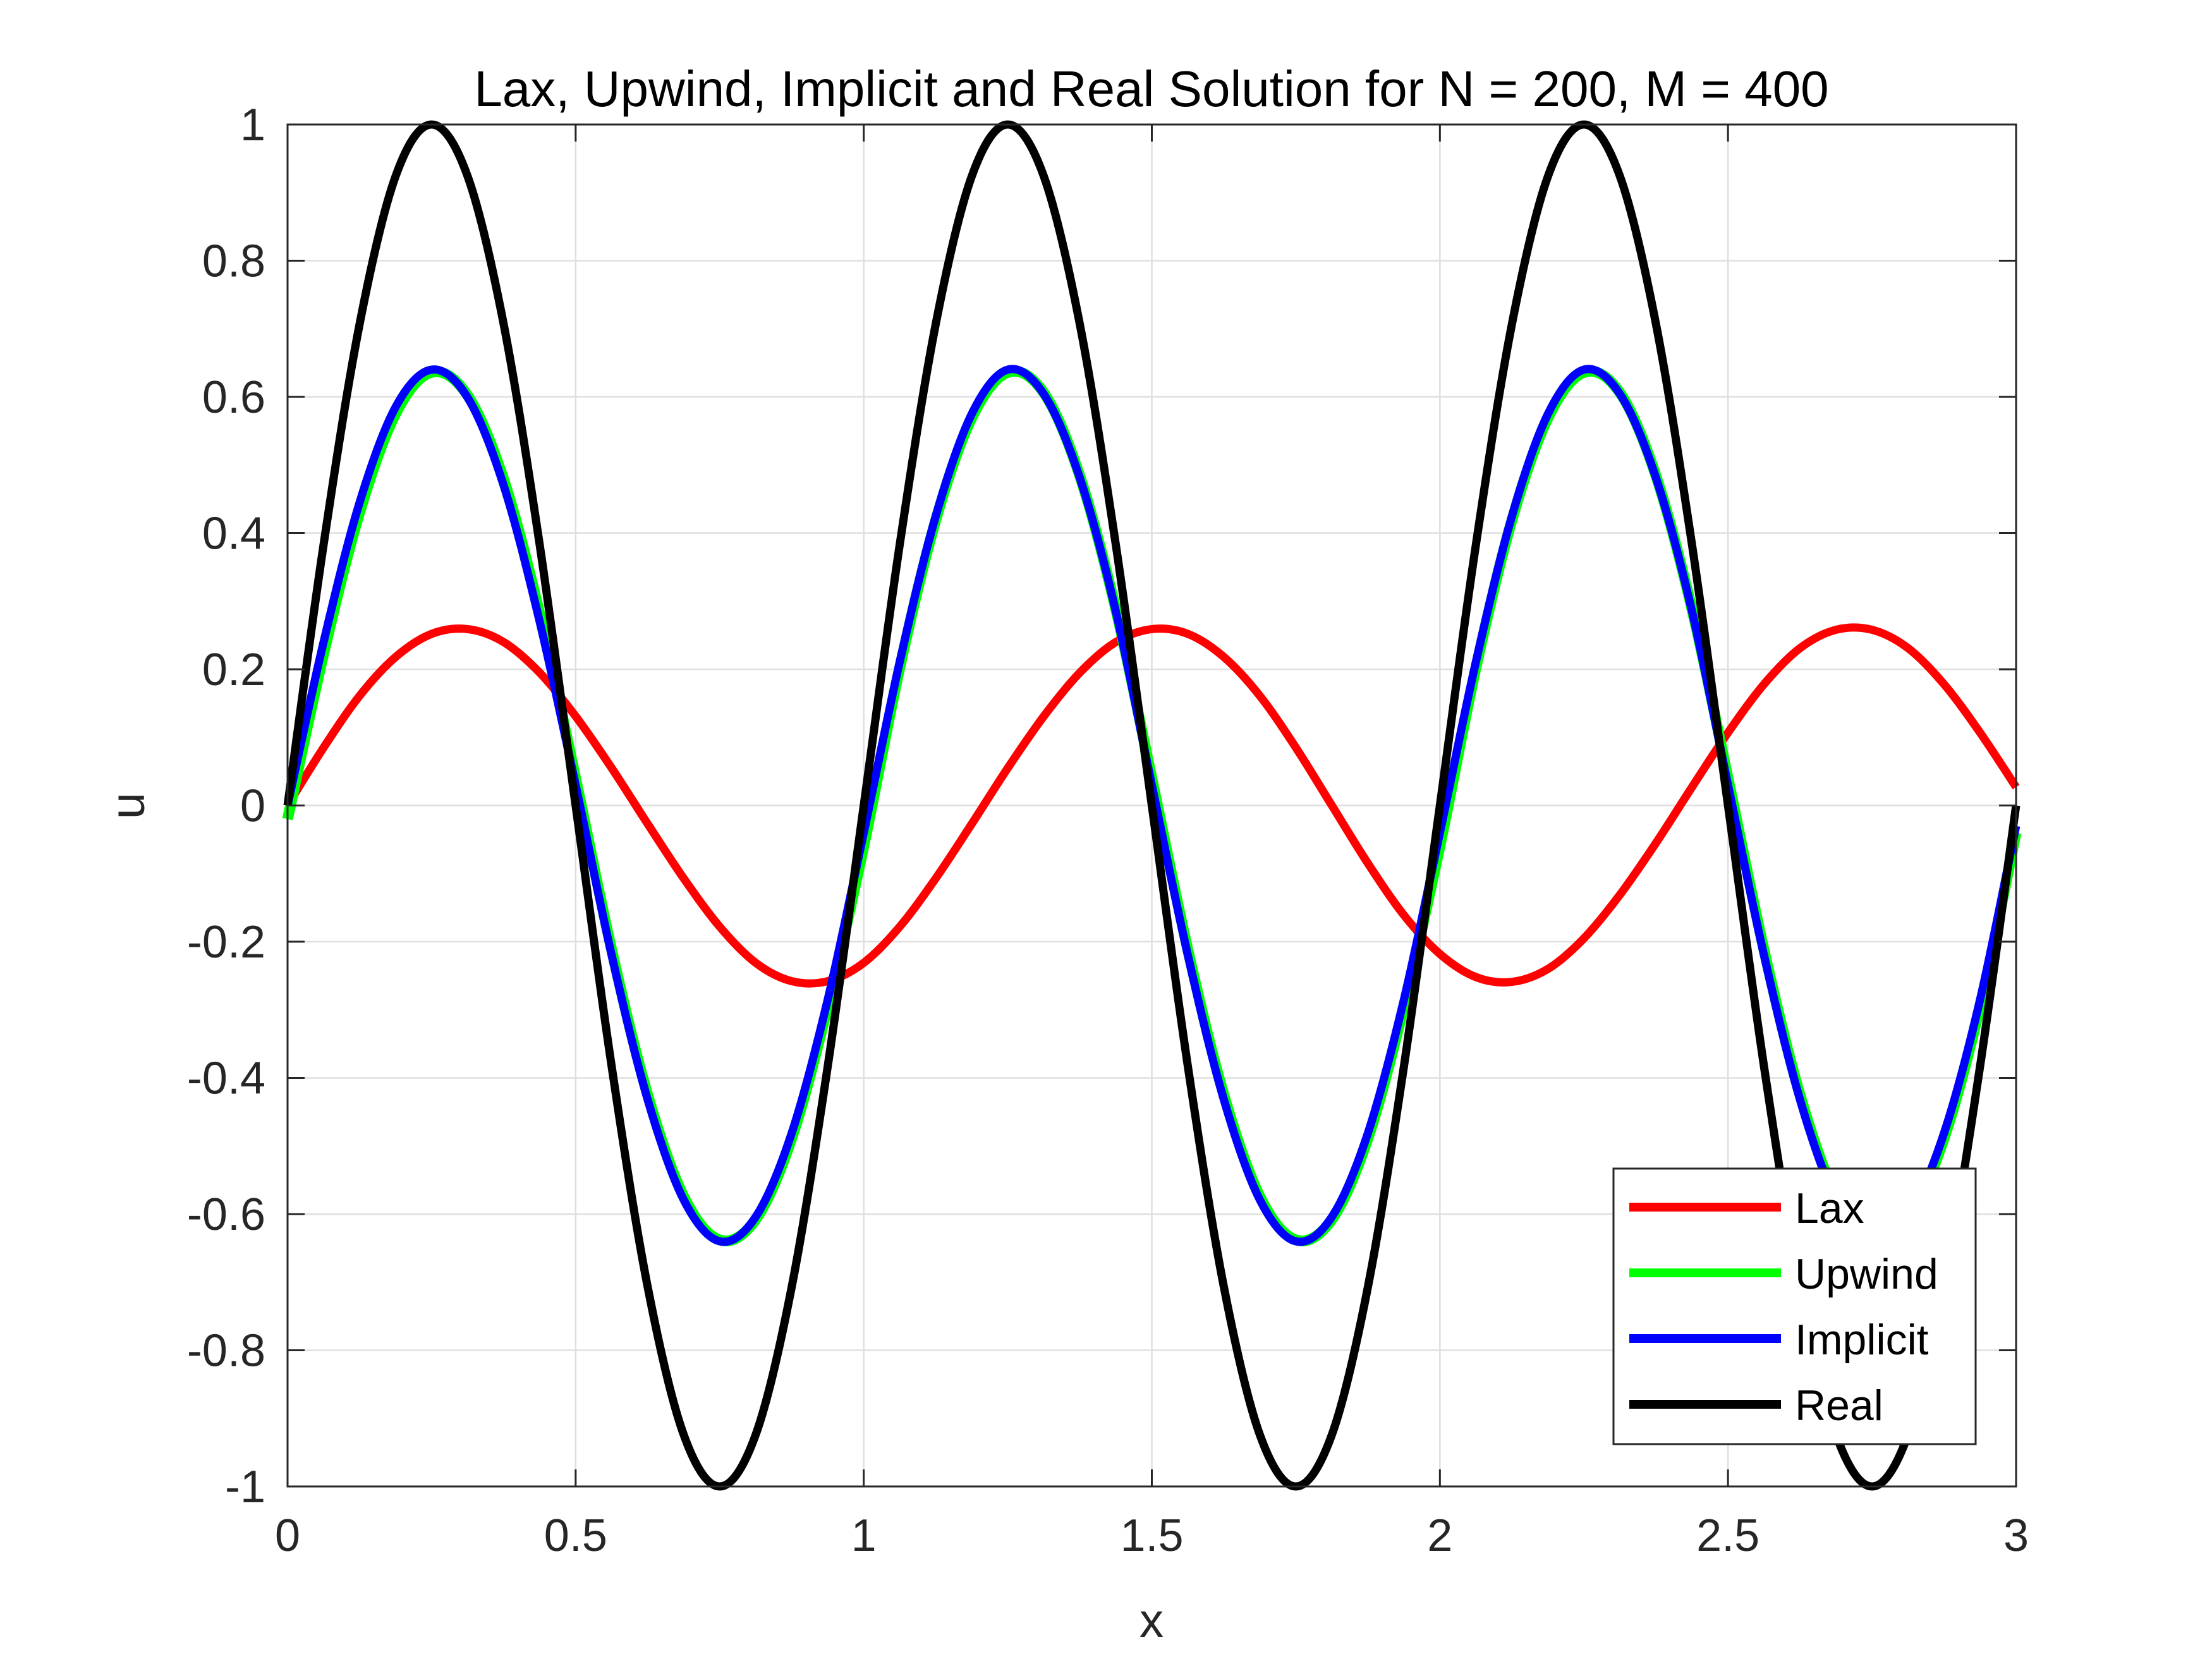 The width and height of the screenshot is (2212, 1659). I want to click on legend-label-real: Real, so click(1839, 1406).